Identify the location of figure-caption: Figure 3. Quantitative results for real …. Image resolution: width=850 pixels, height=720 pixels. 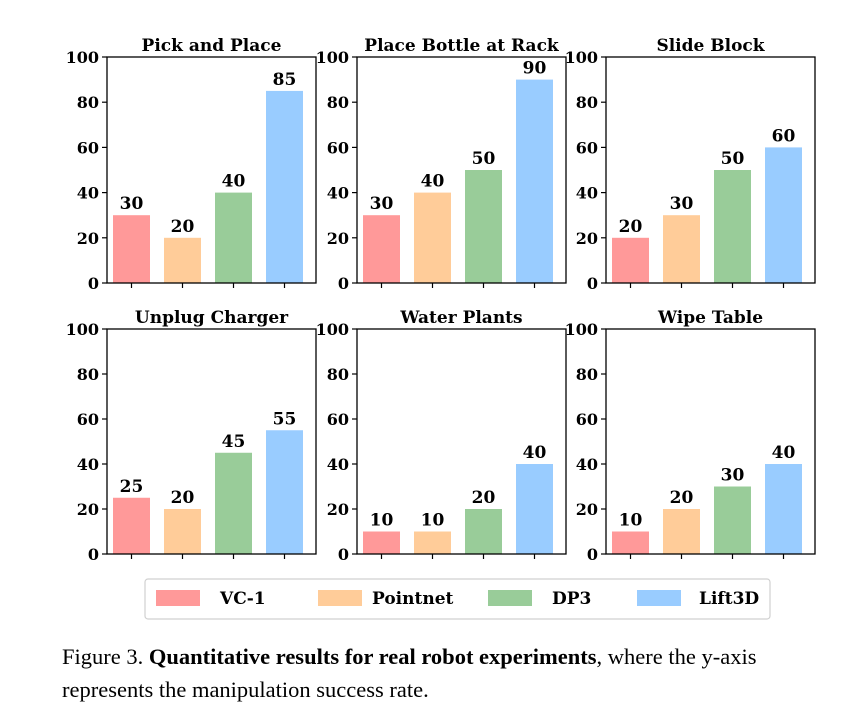
(447, 673).